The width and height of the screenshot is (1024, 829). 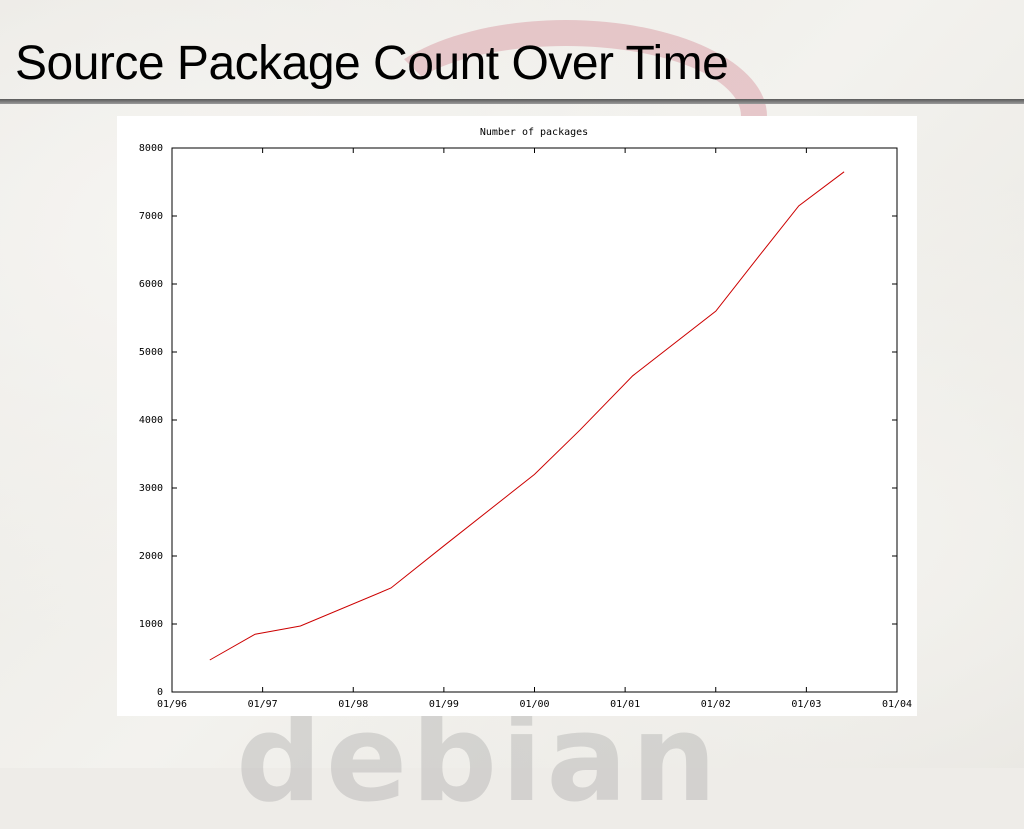 What do you see at coordinates (151, 420) in the screenshot?
I see `y-tick-label: 4000` at bounding box center [151, 420].